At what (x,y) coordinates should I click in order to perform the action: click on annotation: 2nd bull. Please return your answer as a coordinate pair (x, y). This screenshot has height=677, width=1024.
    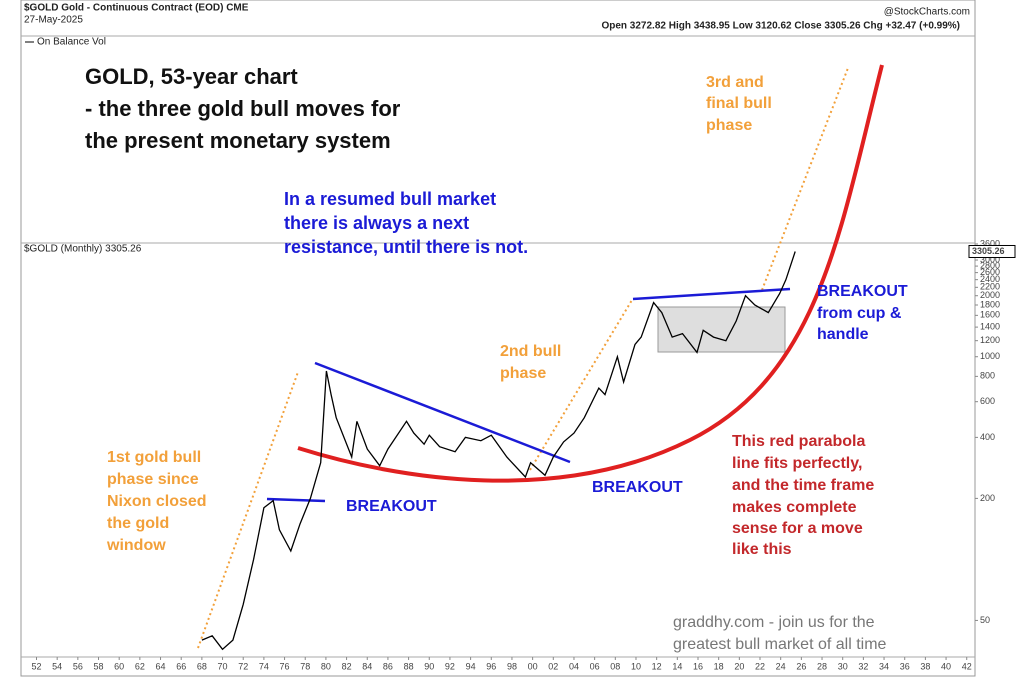
    Looking at the image, I should click on (530, 351).